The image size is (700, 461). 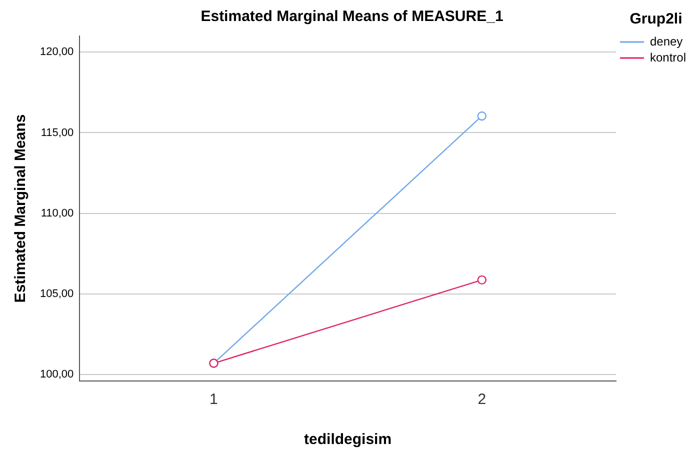 What do you see at coordinates (21, 208) in the screenshot?
I see `y-axis-title: Estimated Marginal Means` at bounding box center [21, 208].